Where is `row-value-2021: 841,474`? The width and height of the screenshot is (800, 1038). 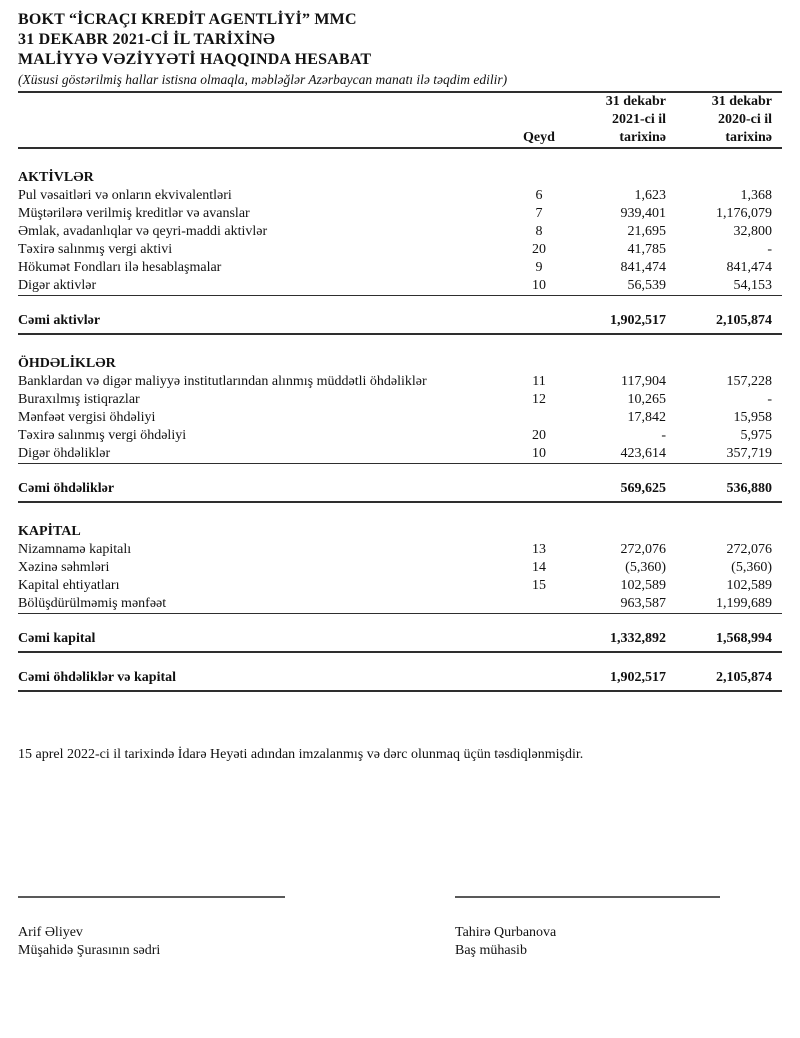
row-value-2021: 841,474 is located at coordinates (643, 267).